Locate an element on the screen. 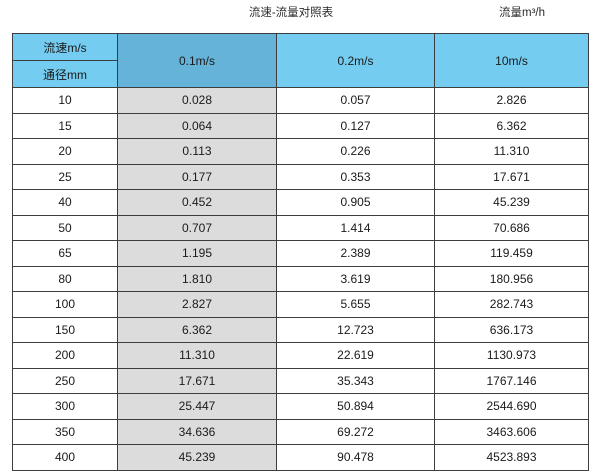 The image size is (600, 471). cell-value-0: 0.452 is located at coordinates (197, 202).